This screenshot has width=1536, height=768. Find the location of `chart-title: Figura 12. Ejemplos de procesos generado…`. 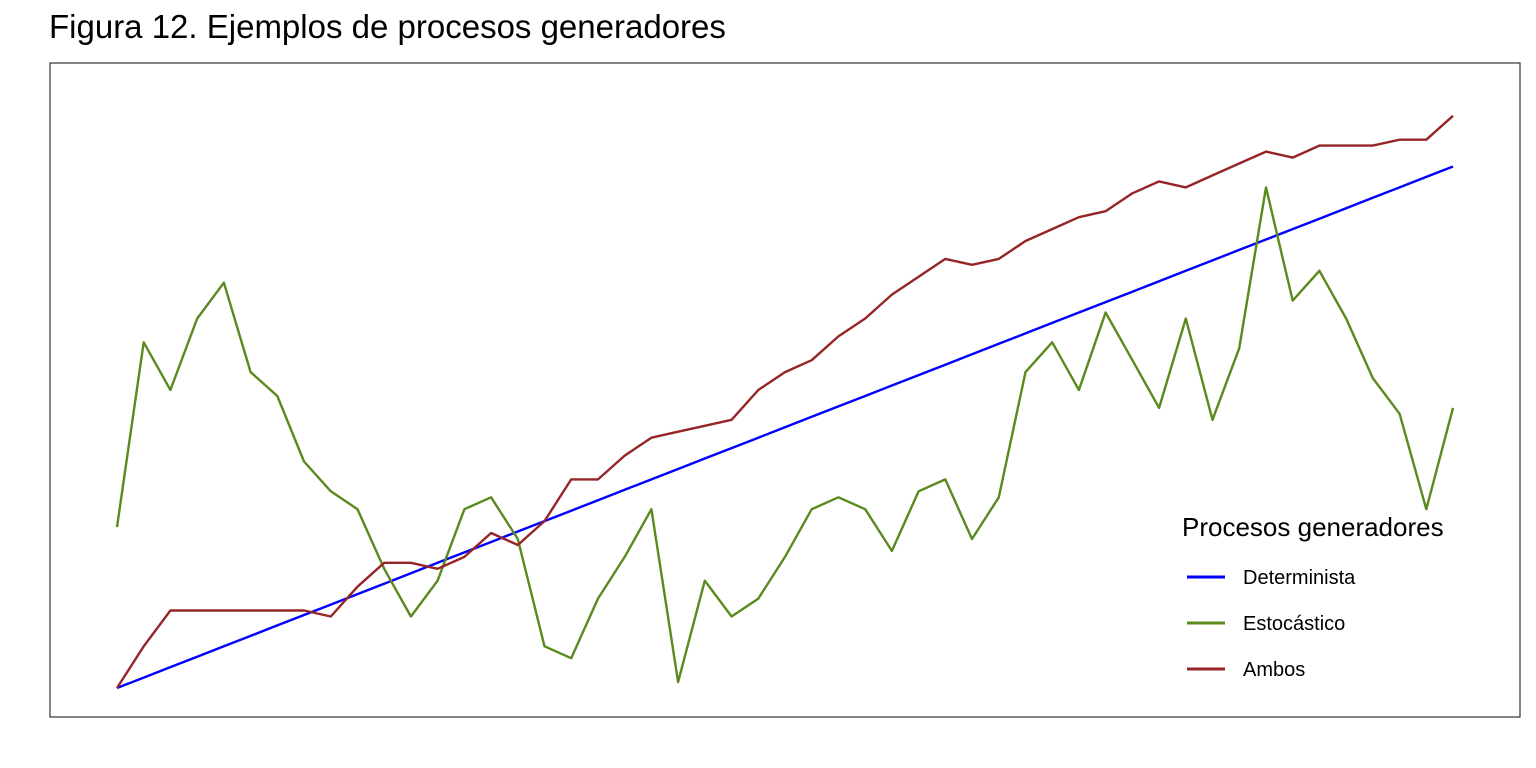

chart-title: Figura 12. Ejemplos de procesos generado… is located at coordinates (387, 26).